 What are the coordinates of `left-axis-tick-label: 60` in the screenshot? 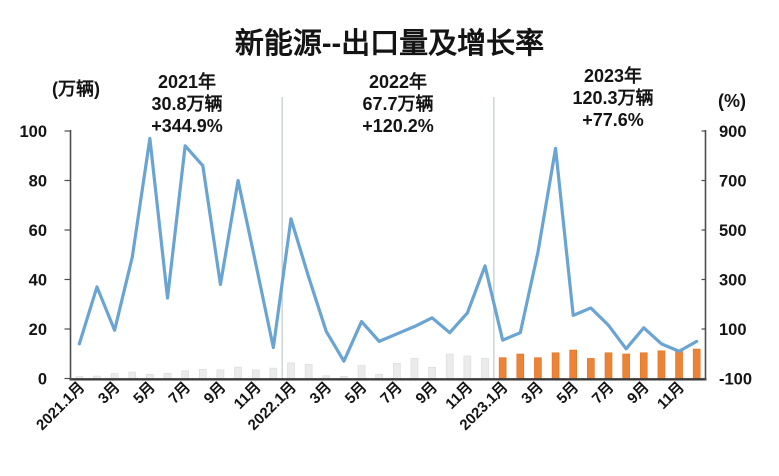 It's located at (38, 231).